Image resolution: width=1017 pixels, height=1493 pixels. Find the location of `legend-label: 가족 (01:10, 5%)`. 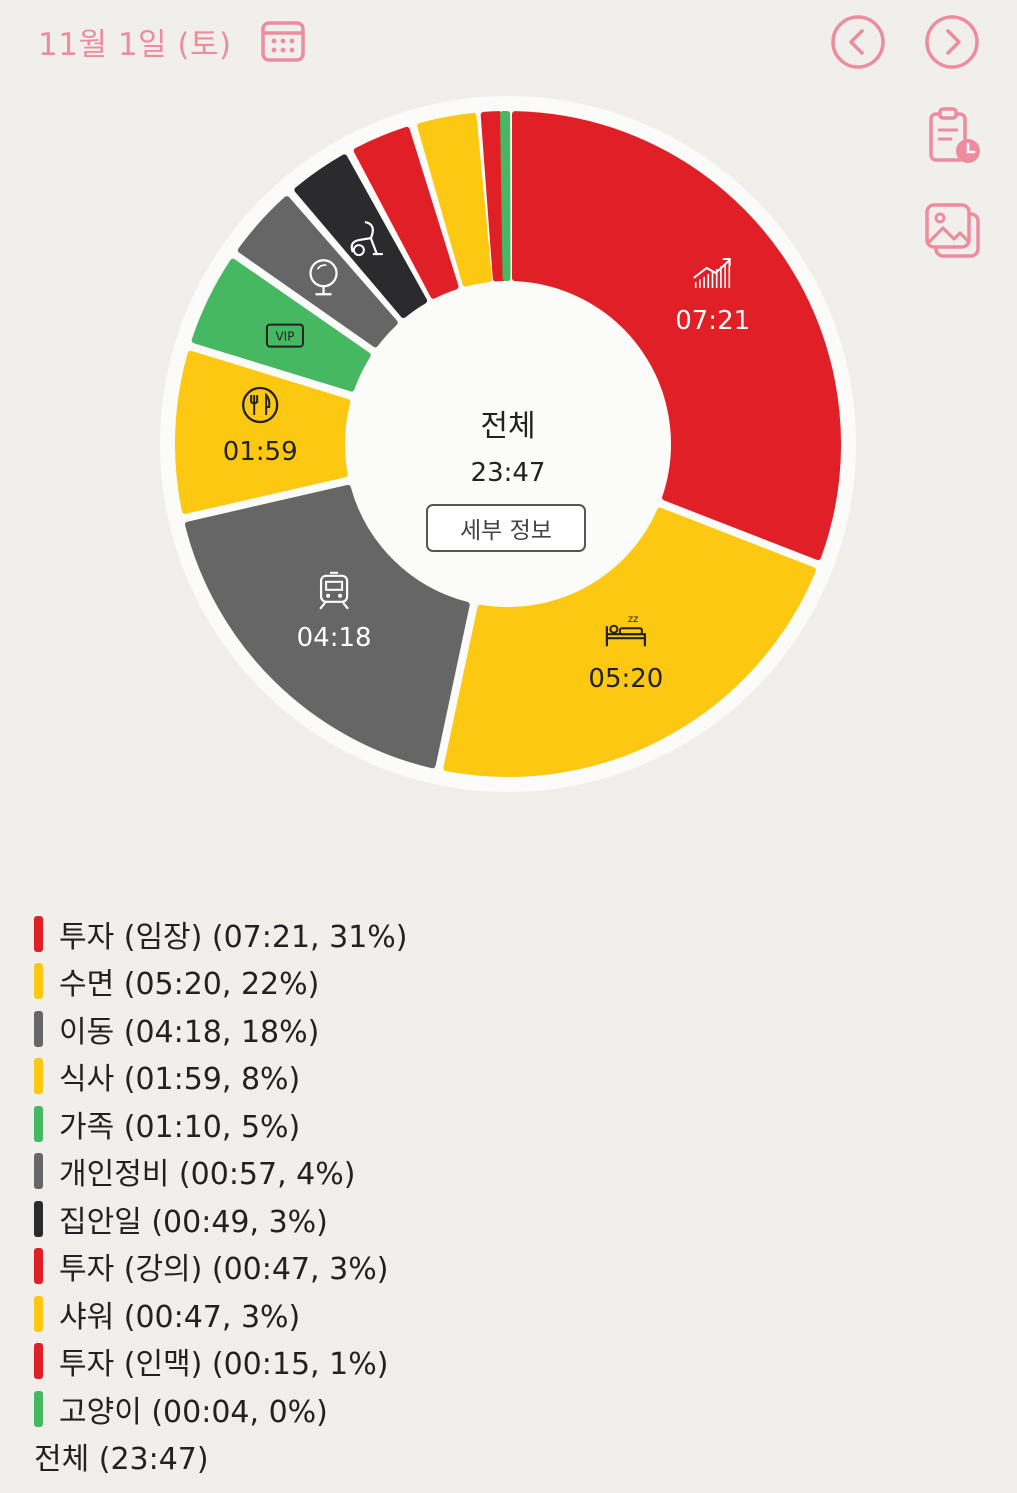

legend-label: 가족 (01:10, 5%) is located at coordinates (180, 1127).